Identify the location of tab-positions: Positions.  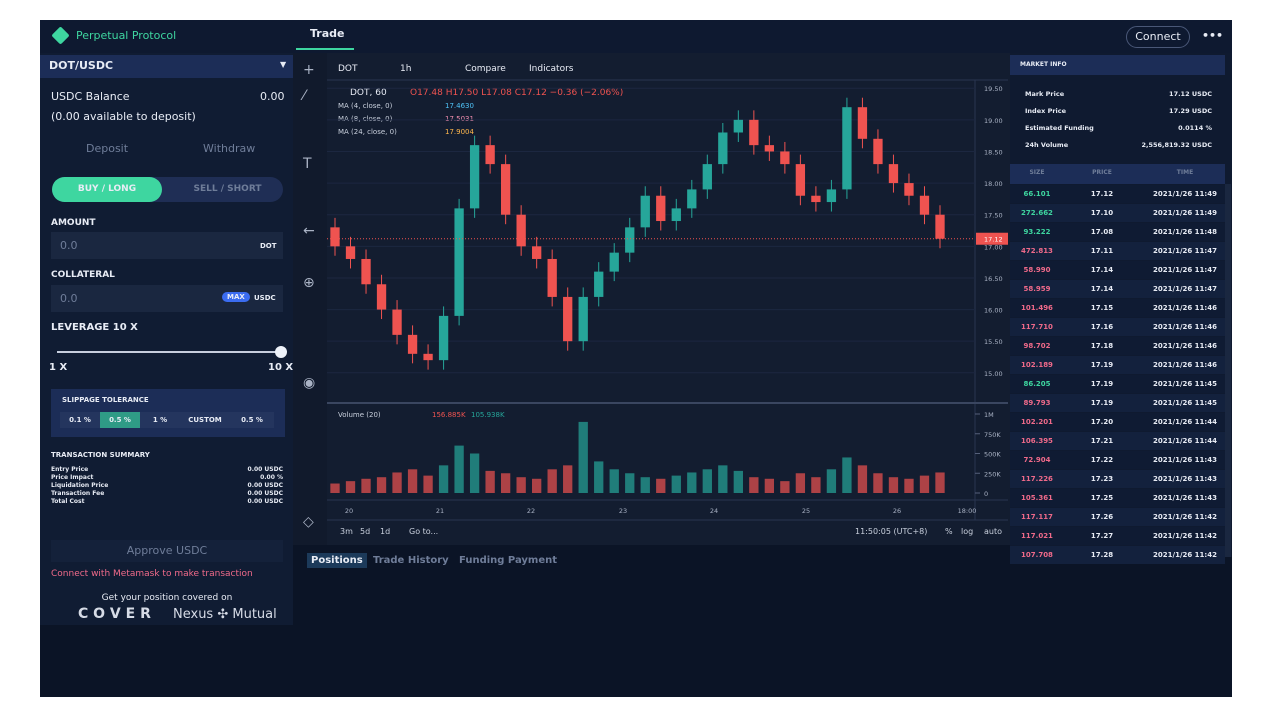
(337, 560).